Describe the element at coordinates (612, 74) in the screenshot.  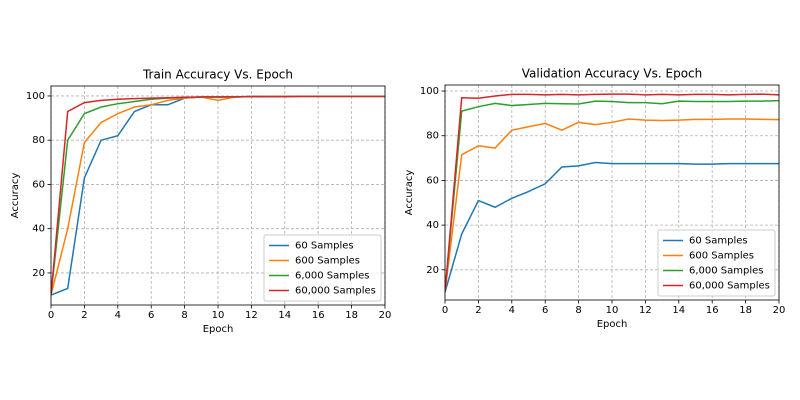
I see `chart-title: Validation Accuracy Vs. Epoch` at that location.